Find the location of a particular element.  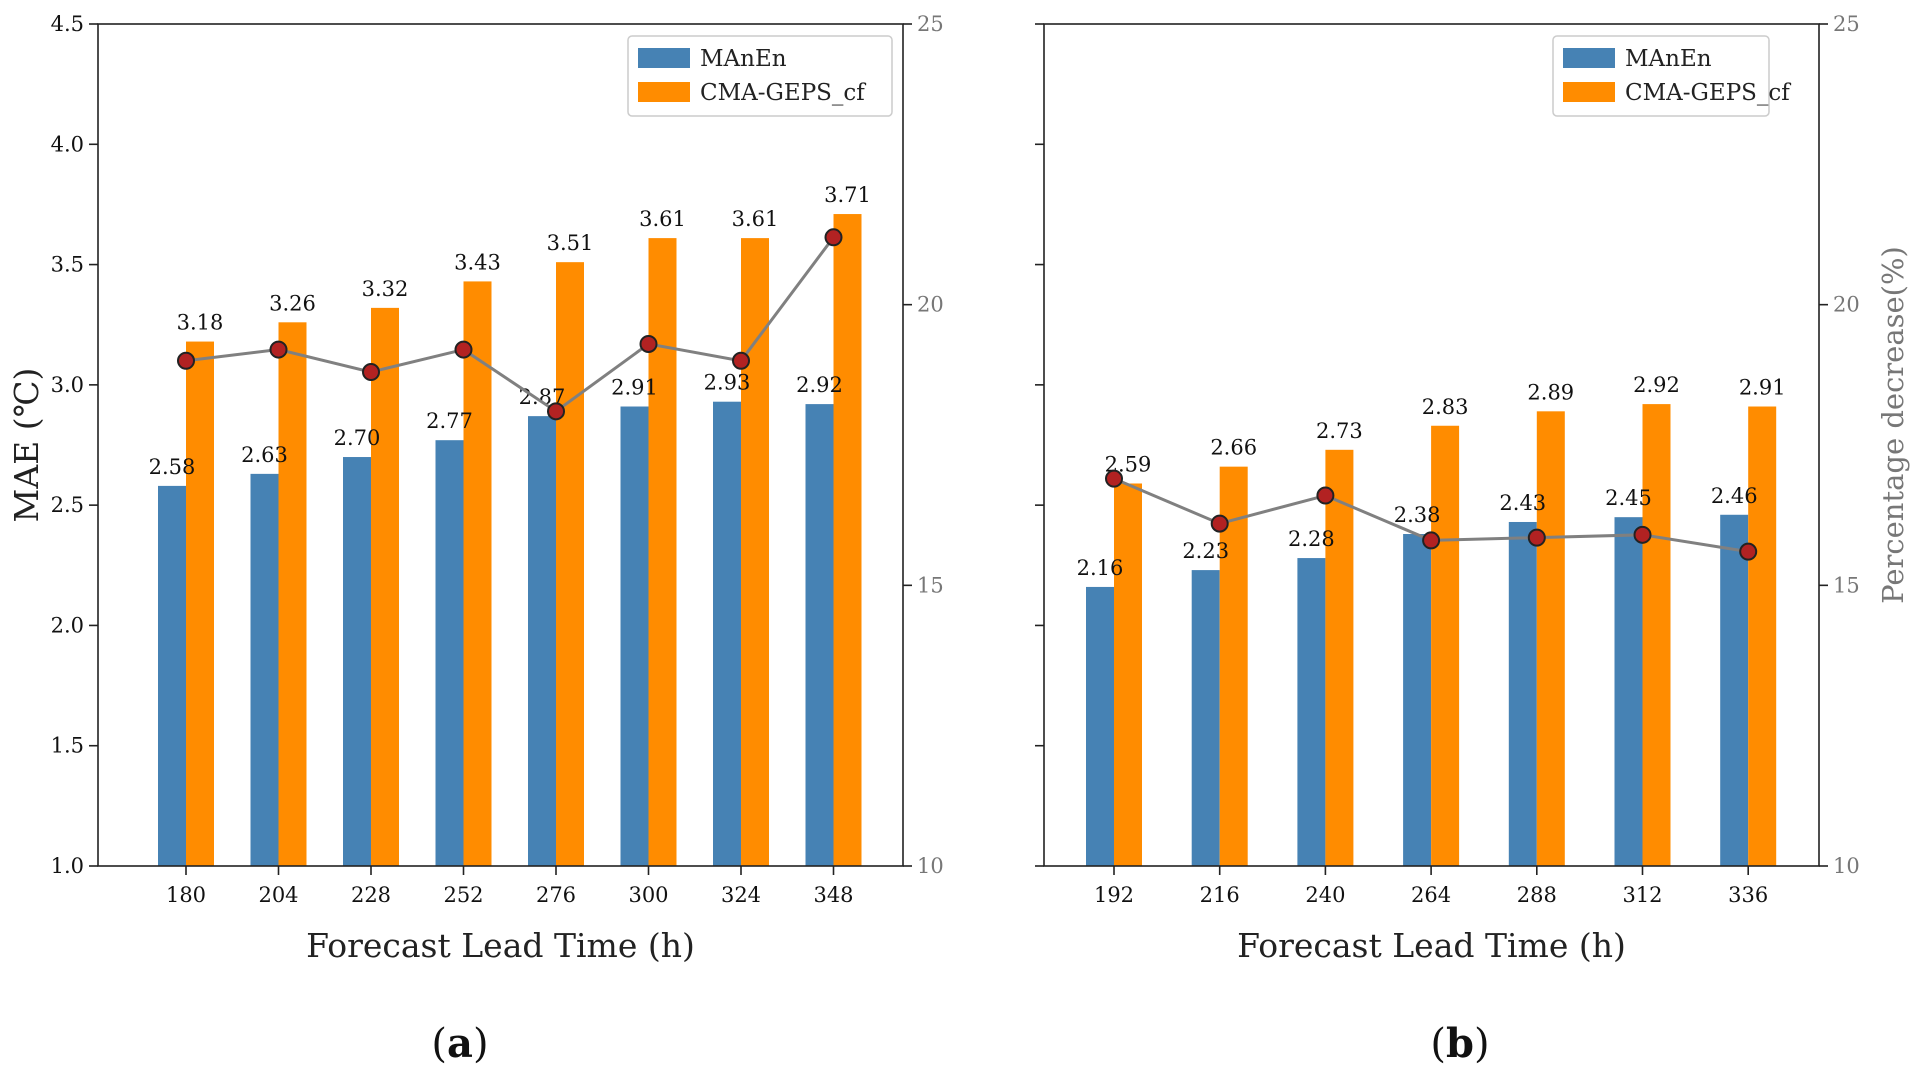

panel-label: (b) is located at coordinates (1459, 1043).